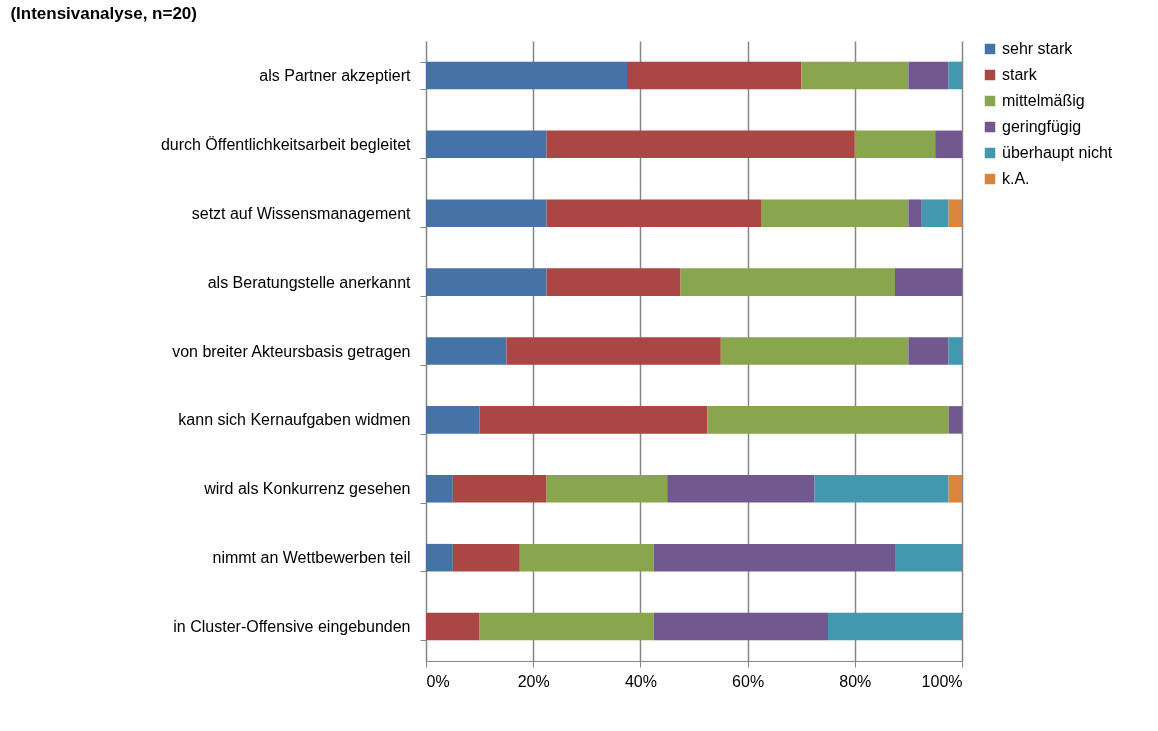 The image size is (1158, 731). I want to click on x-tick-label: 40%, so click(640, 681).